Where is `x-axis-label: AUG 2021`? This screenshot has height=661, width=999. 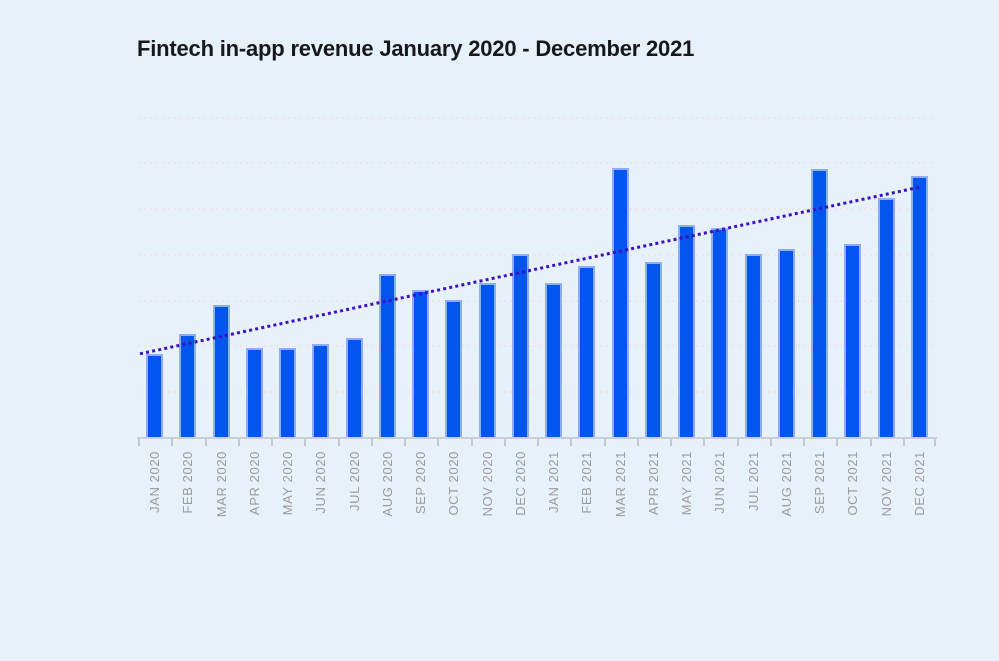 x-axis-label: AUG 2021 is located at coordinates (786, 484).